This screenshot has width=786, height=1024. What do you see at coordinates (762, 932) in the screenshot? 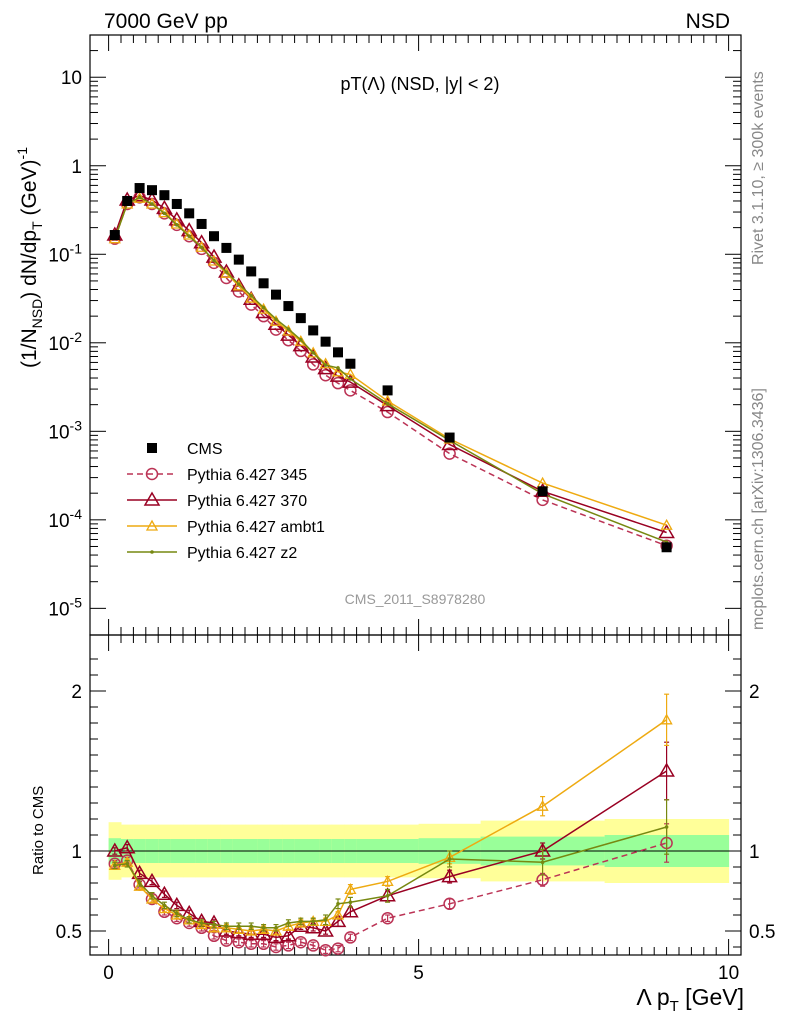
I see `ratio-ytick-label-right: 0.5` at bounding box center [762, 932].